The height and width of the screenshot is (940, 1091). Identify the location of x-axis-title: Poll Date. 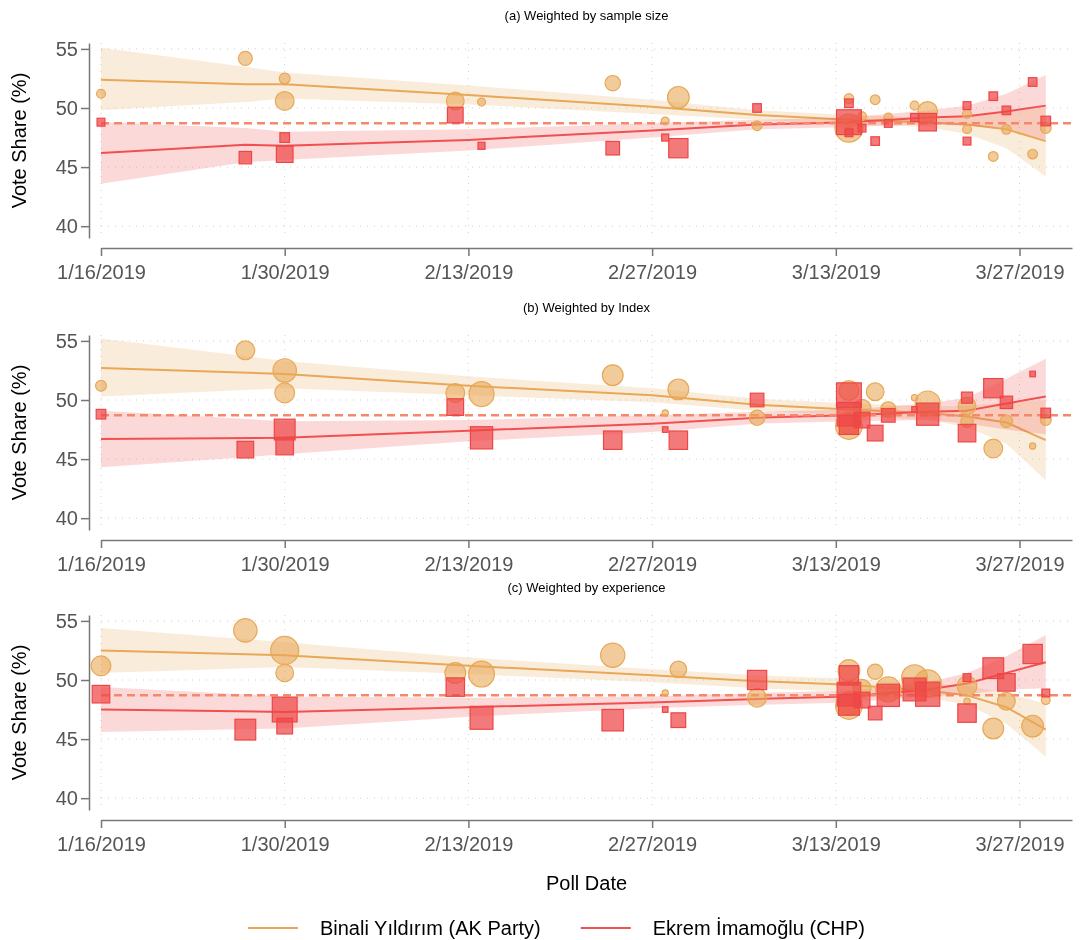
(586, 883).